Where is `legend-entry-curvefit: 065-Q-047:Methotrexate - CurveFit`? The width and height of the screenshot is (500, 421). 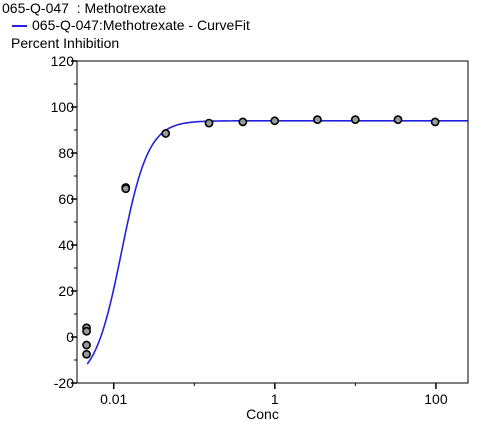 legend-entry-curvefit: 065-Q-047:Methotrexate - CurveFit is located at coordinates (126, 25).